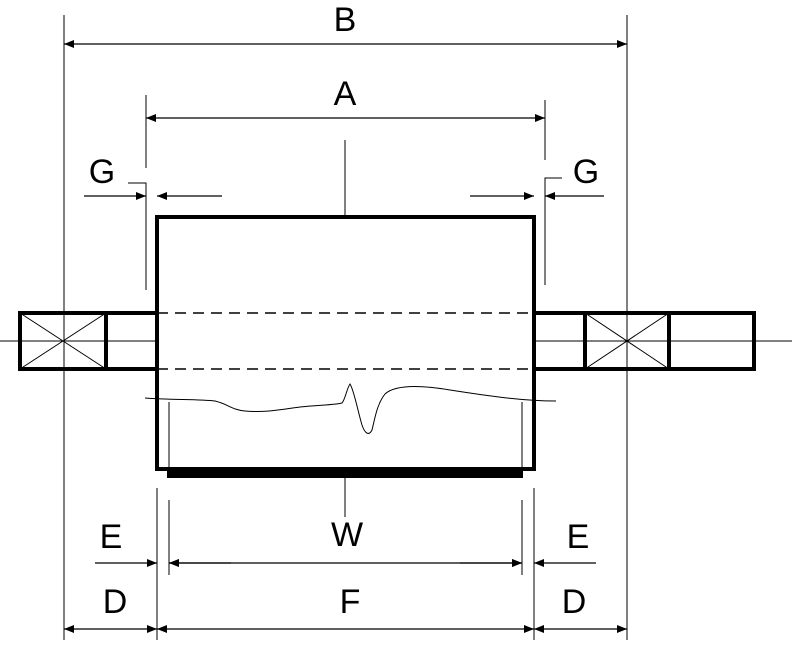  I want to click on label-d-right: D, so click(574, 602).